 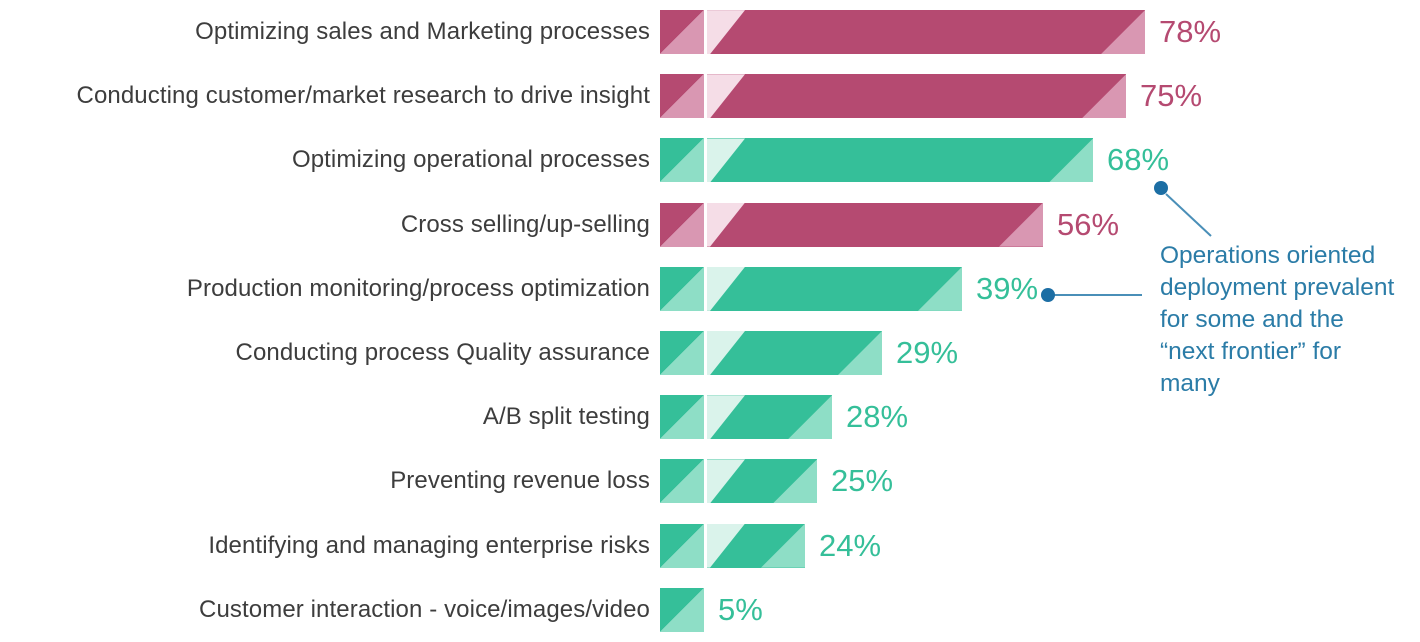 What do you see at coordinates (1088, 224) in the screenshot?
I see `value-label: 56%` at bounding box center [1088, 224].